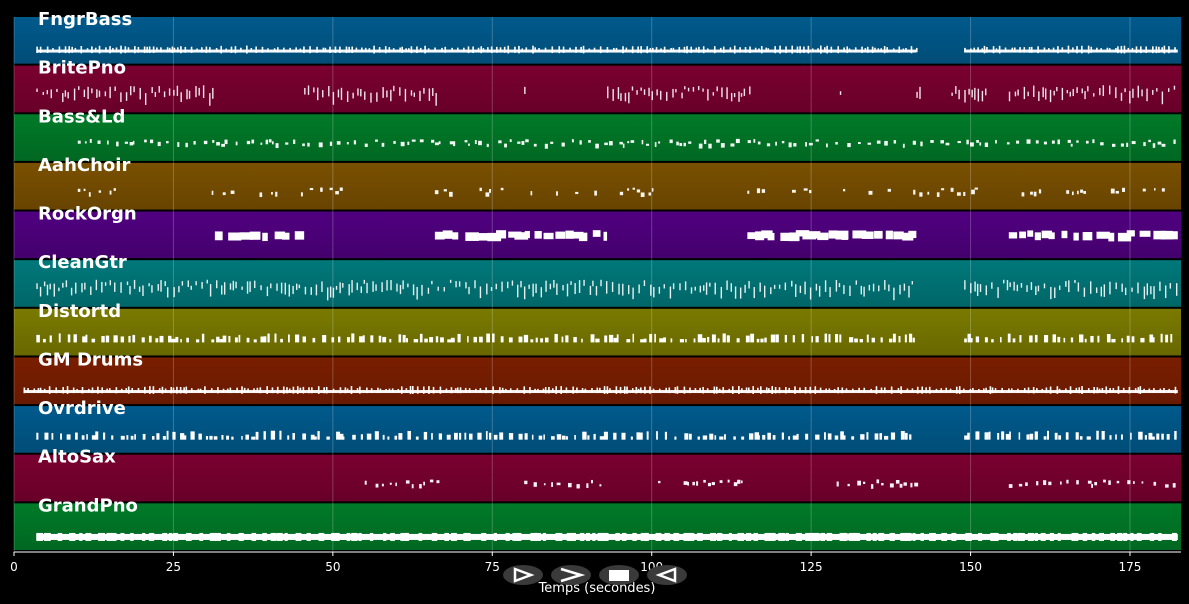 This screenshot has width=1189, height=604. Describe the element at coordinates (597, 526) in the screenshot. I see `track-band` at that location.